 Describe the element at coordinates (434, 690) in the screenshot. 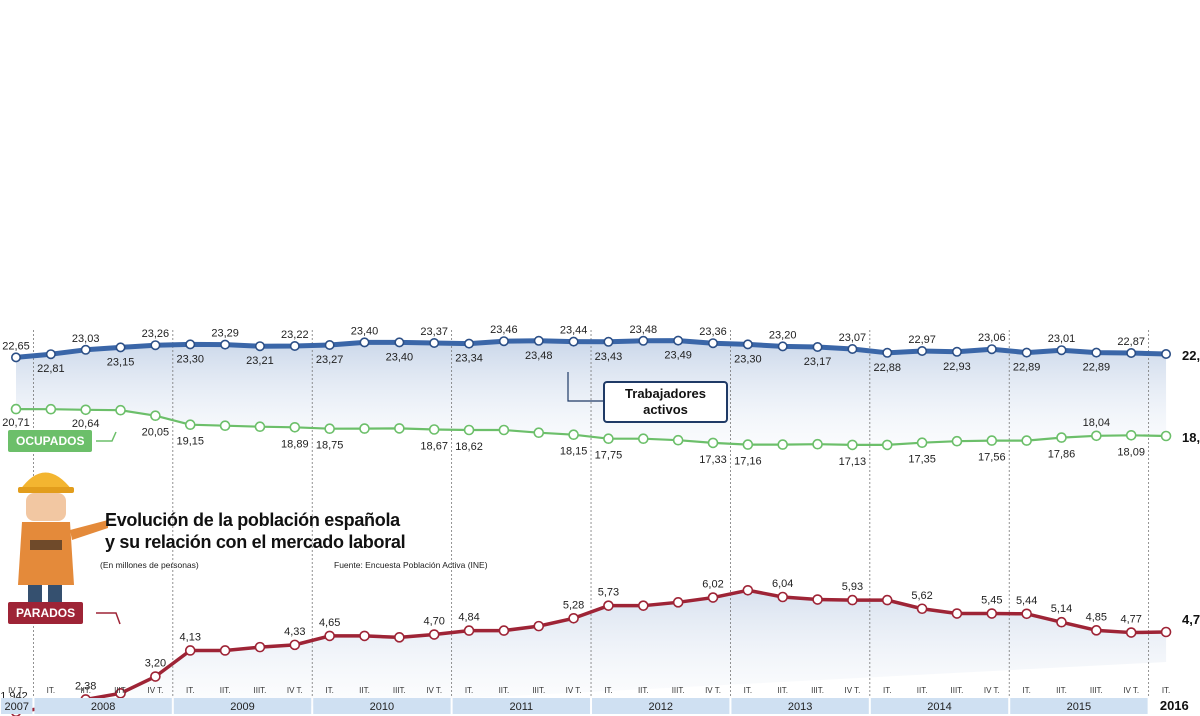

I see `quarter-tick-label: IV T.` at that location.